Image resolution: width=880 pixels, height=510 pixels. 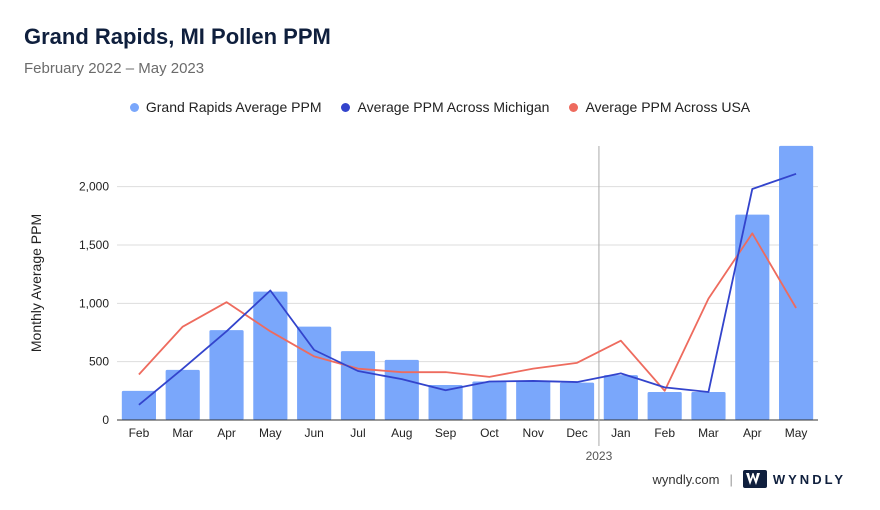 What do you see at coordinates (620, 433) in the screenshot?
I see `x-tick-label: Jan` at bounding box center [620, 433].